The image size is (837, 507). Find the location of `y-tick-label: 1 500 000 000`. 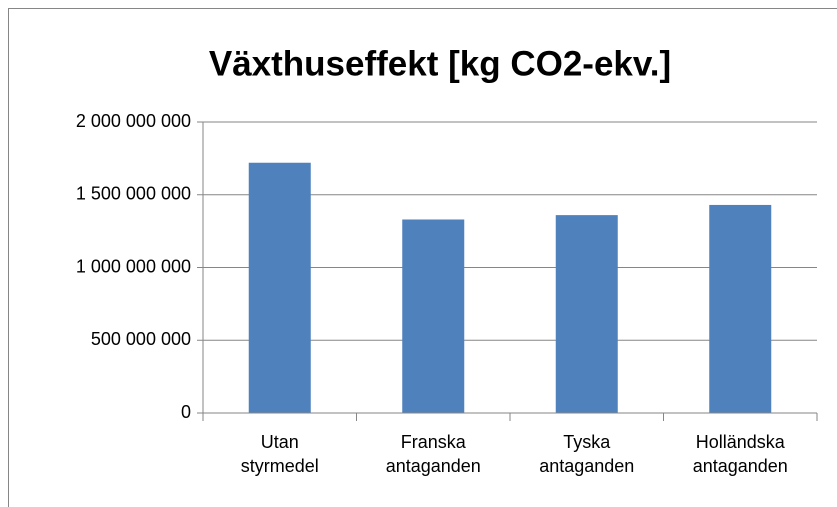

y-tick-label: 1 500 000 000 is located at coordinates (133, 194).